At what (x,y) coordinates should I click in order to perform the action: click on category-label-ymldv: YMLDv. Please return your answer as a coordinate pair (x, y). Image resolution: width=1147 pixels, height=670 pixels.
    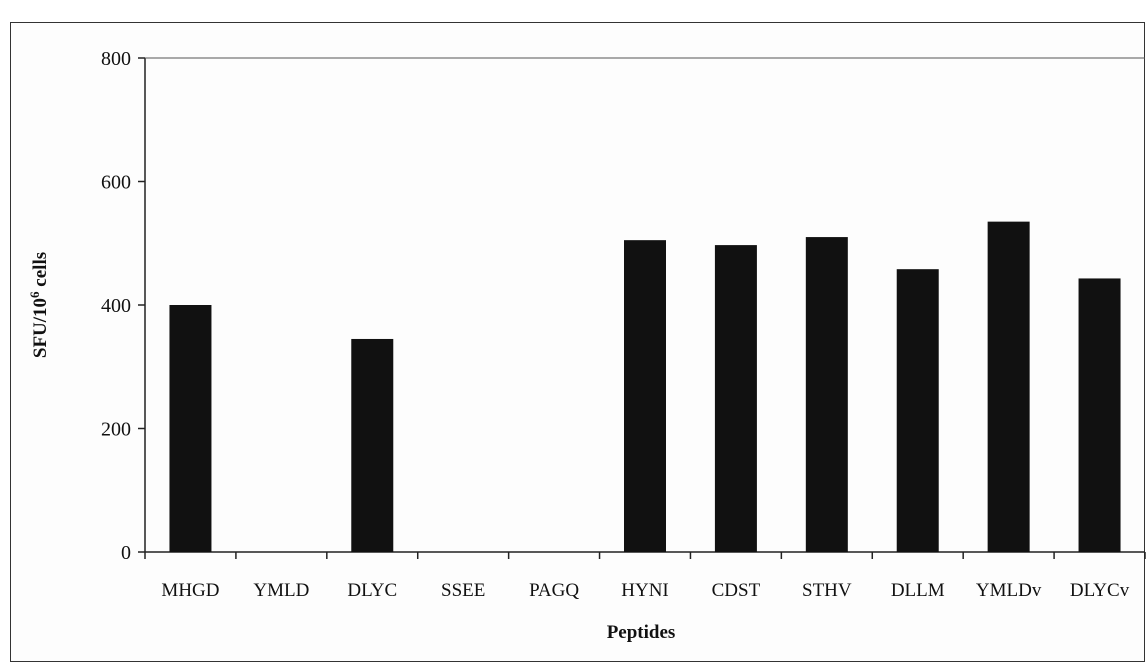
    Looking at the image, I should click on (1009, 590).